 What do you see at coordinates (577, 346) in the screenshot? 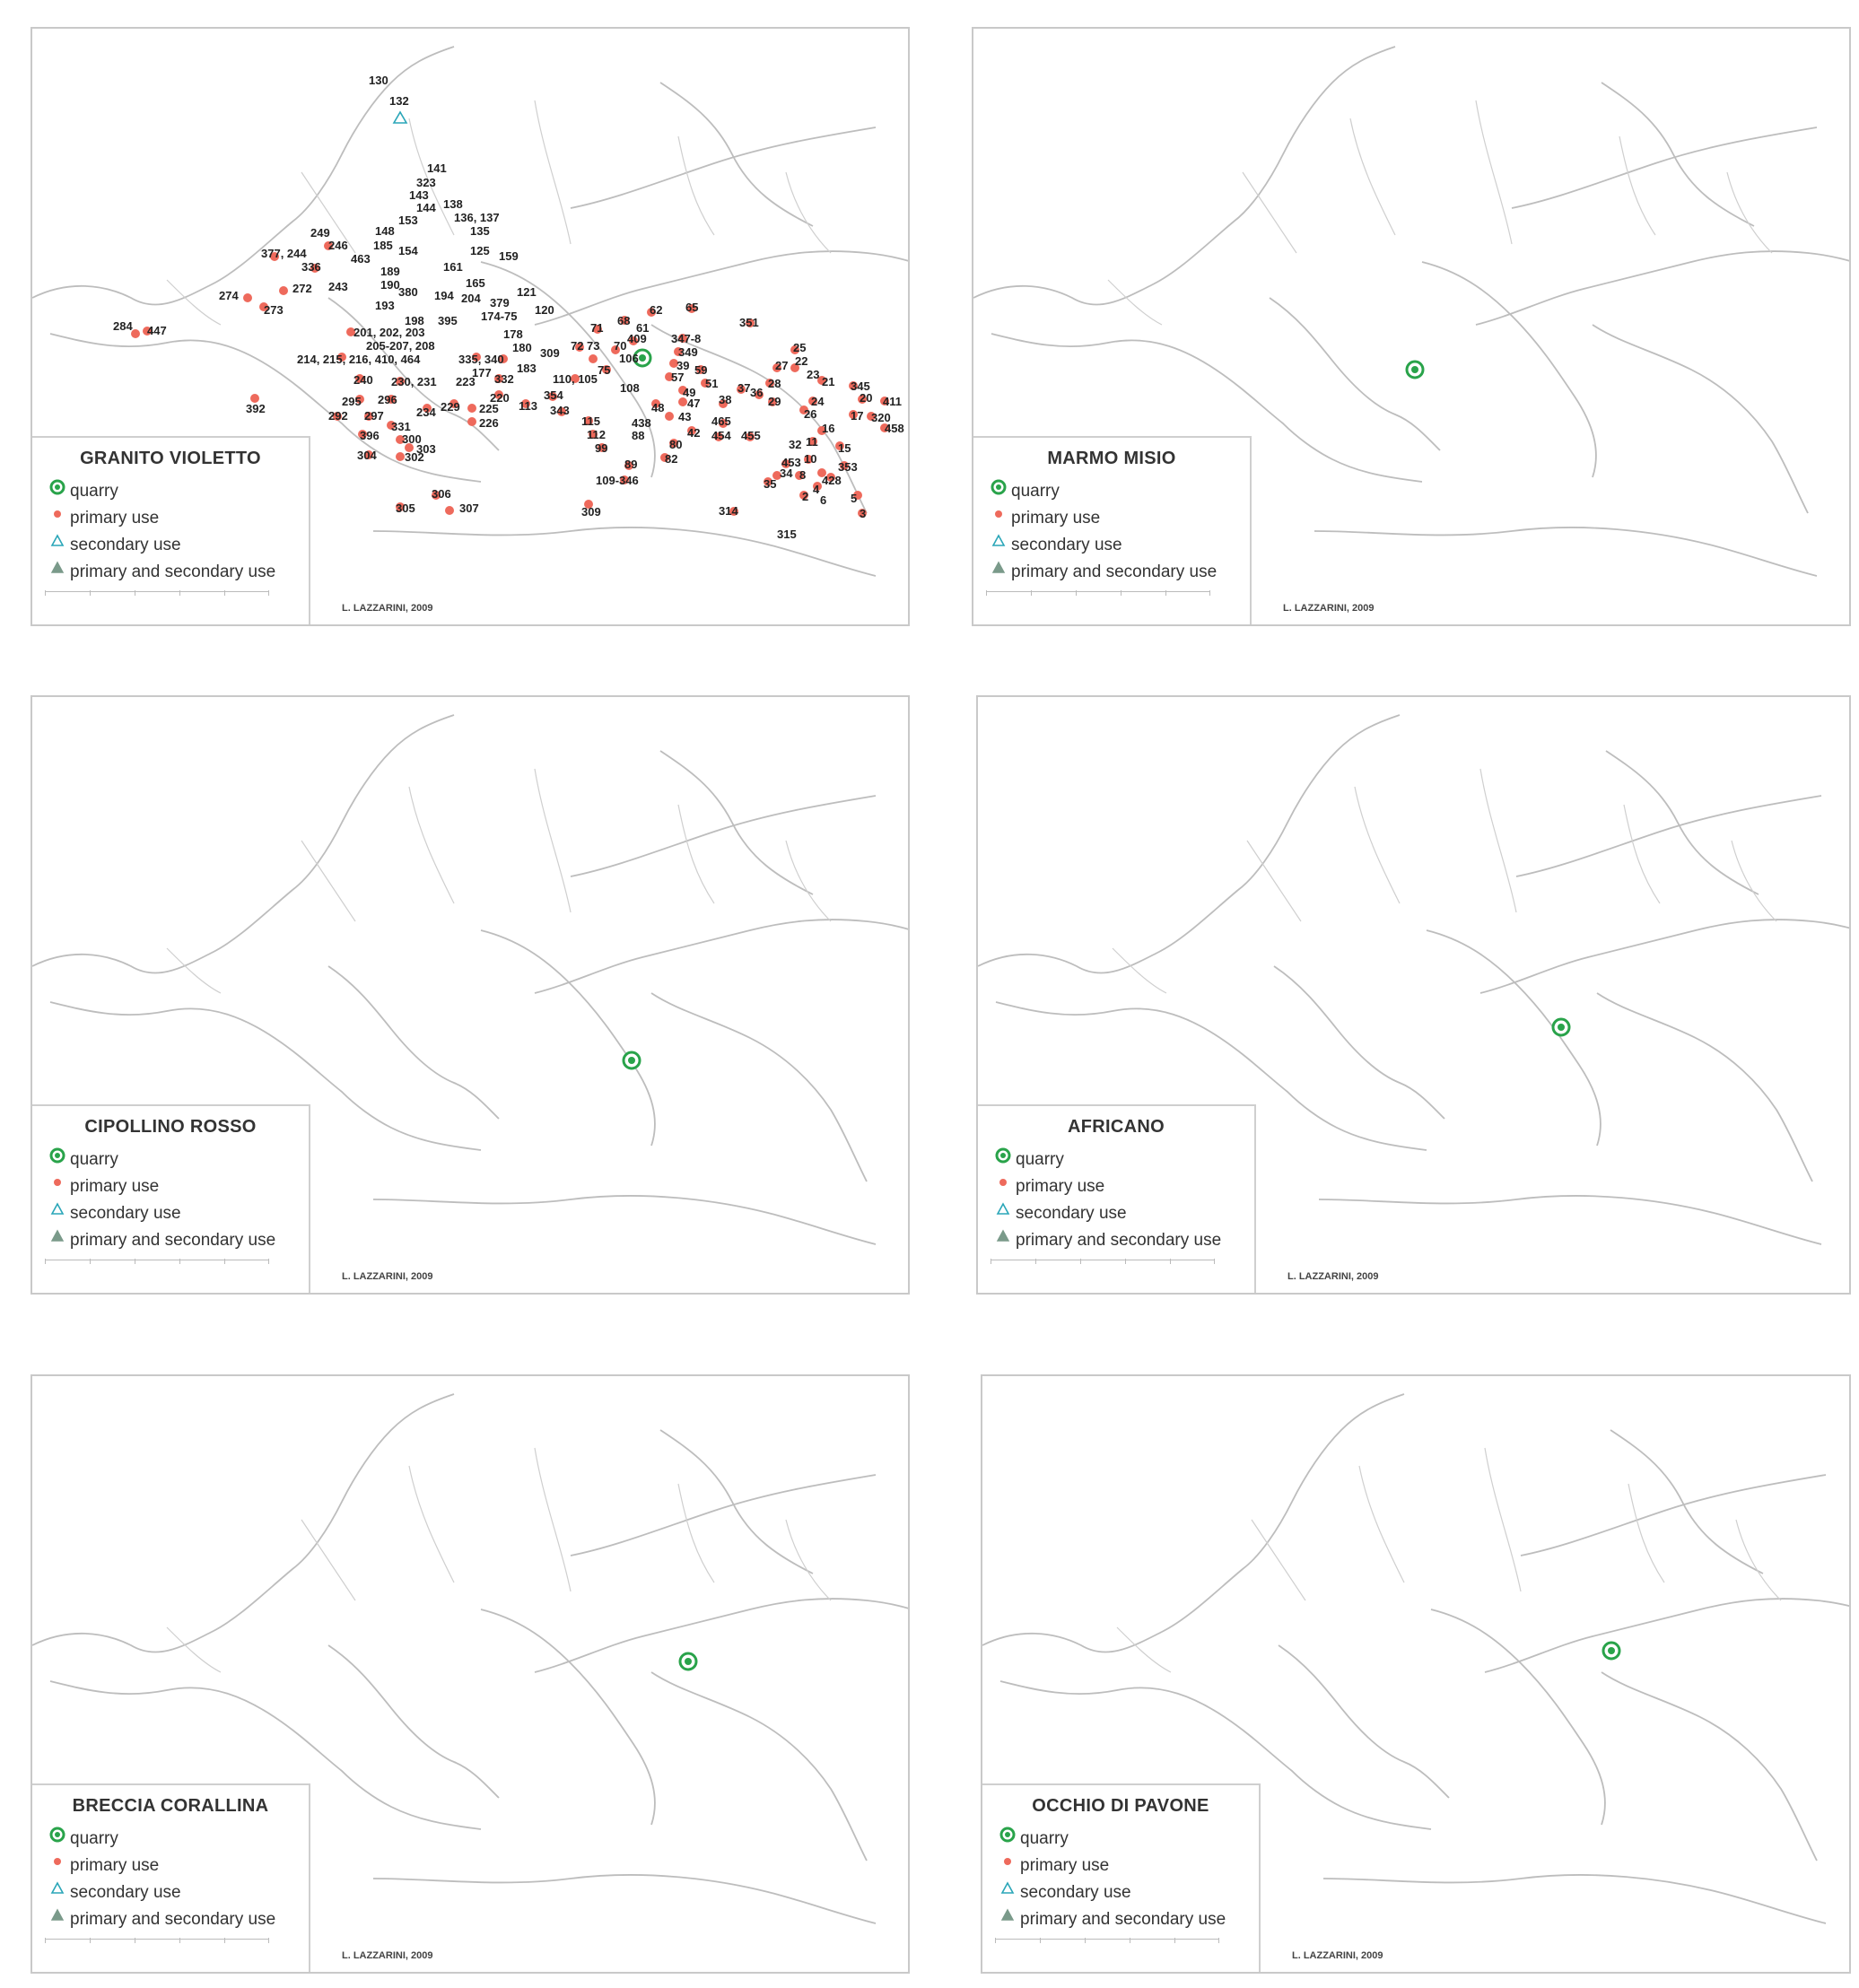
I see `site-label: 72` at bounding box center [577, 346].